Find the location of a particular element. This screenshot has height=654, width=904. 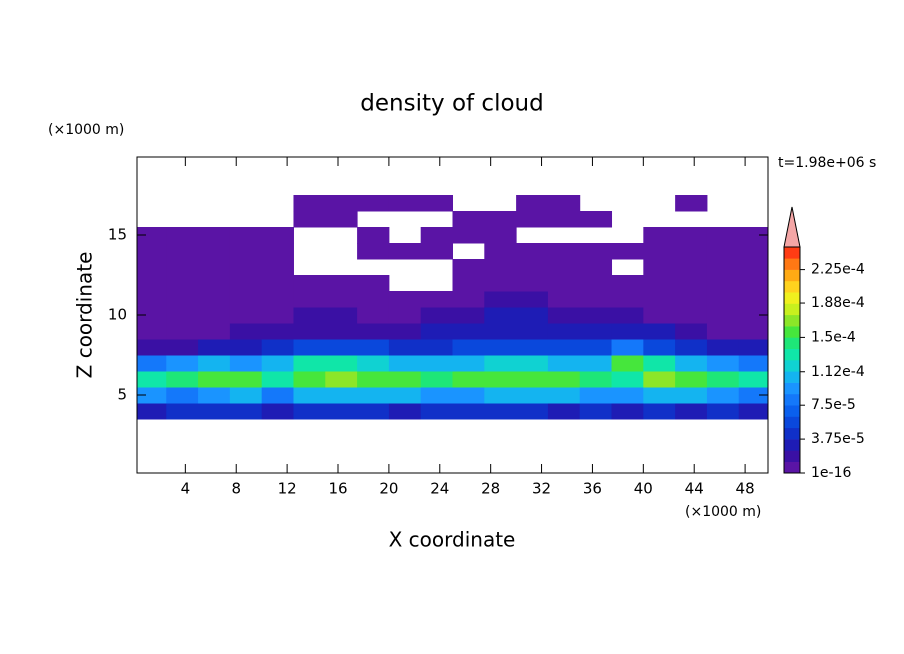

x-axis-label: X coordinate is located at coordinates (452, 540).